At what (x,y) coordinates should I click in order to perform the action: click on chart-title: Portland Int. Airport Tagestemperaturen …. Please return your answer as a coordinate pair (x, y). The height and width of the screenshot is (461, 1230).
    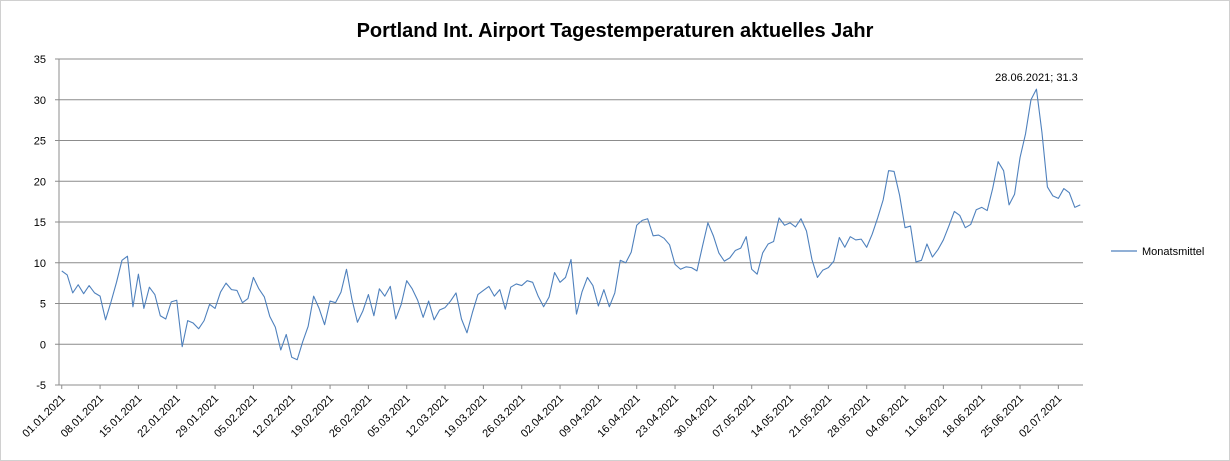
    Looking at the image, I should click on (615, 31).